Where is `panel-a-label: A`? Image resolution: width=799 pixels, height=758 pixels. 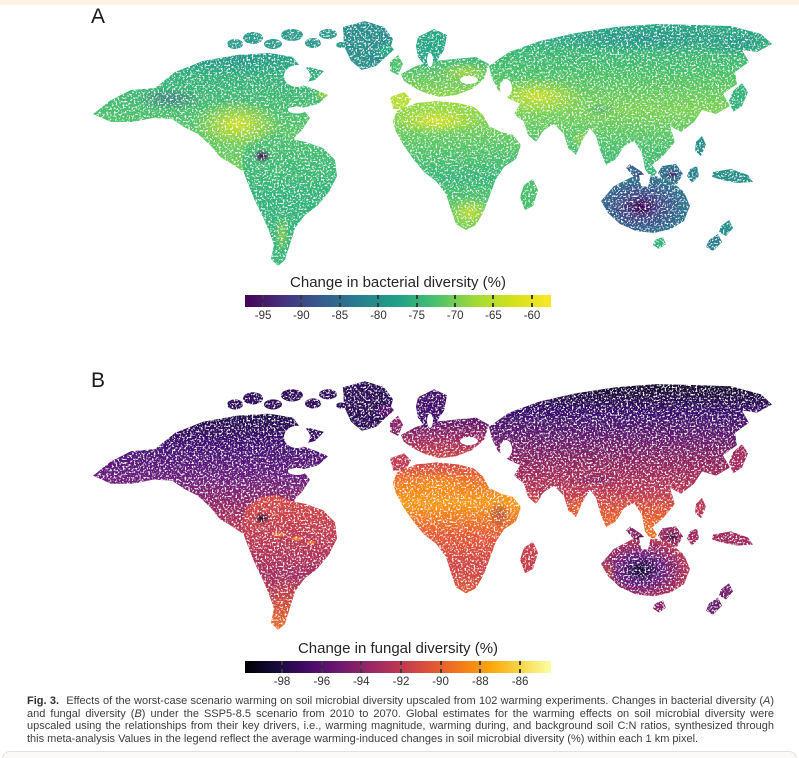
panel-a-label: A is located at coordinates (98, 16).